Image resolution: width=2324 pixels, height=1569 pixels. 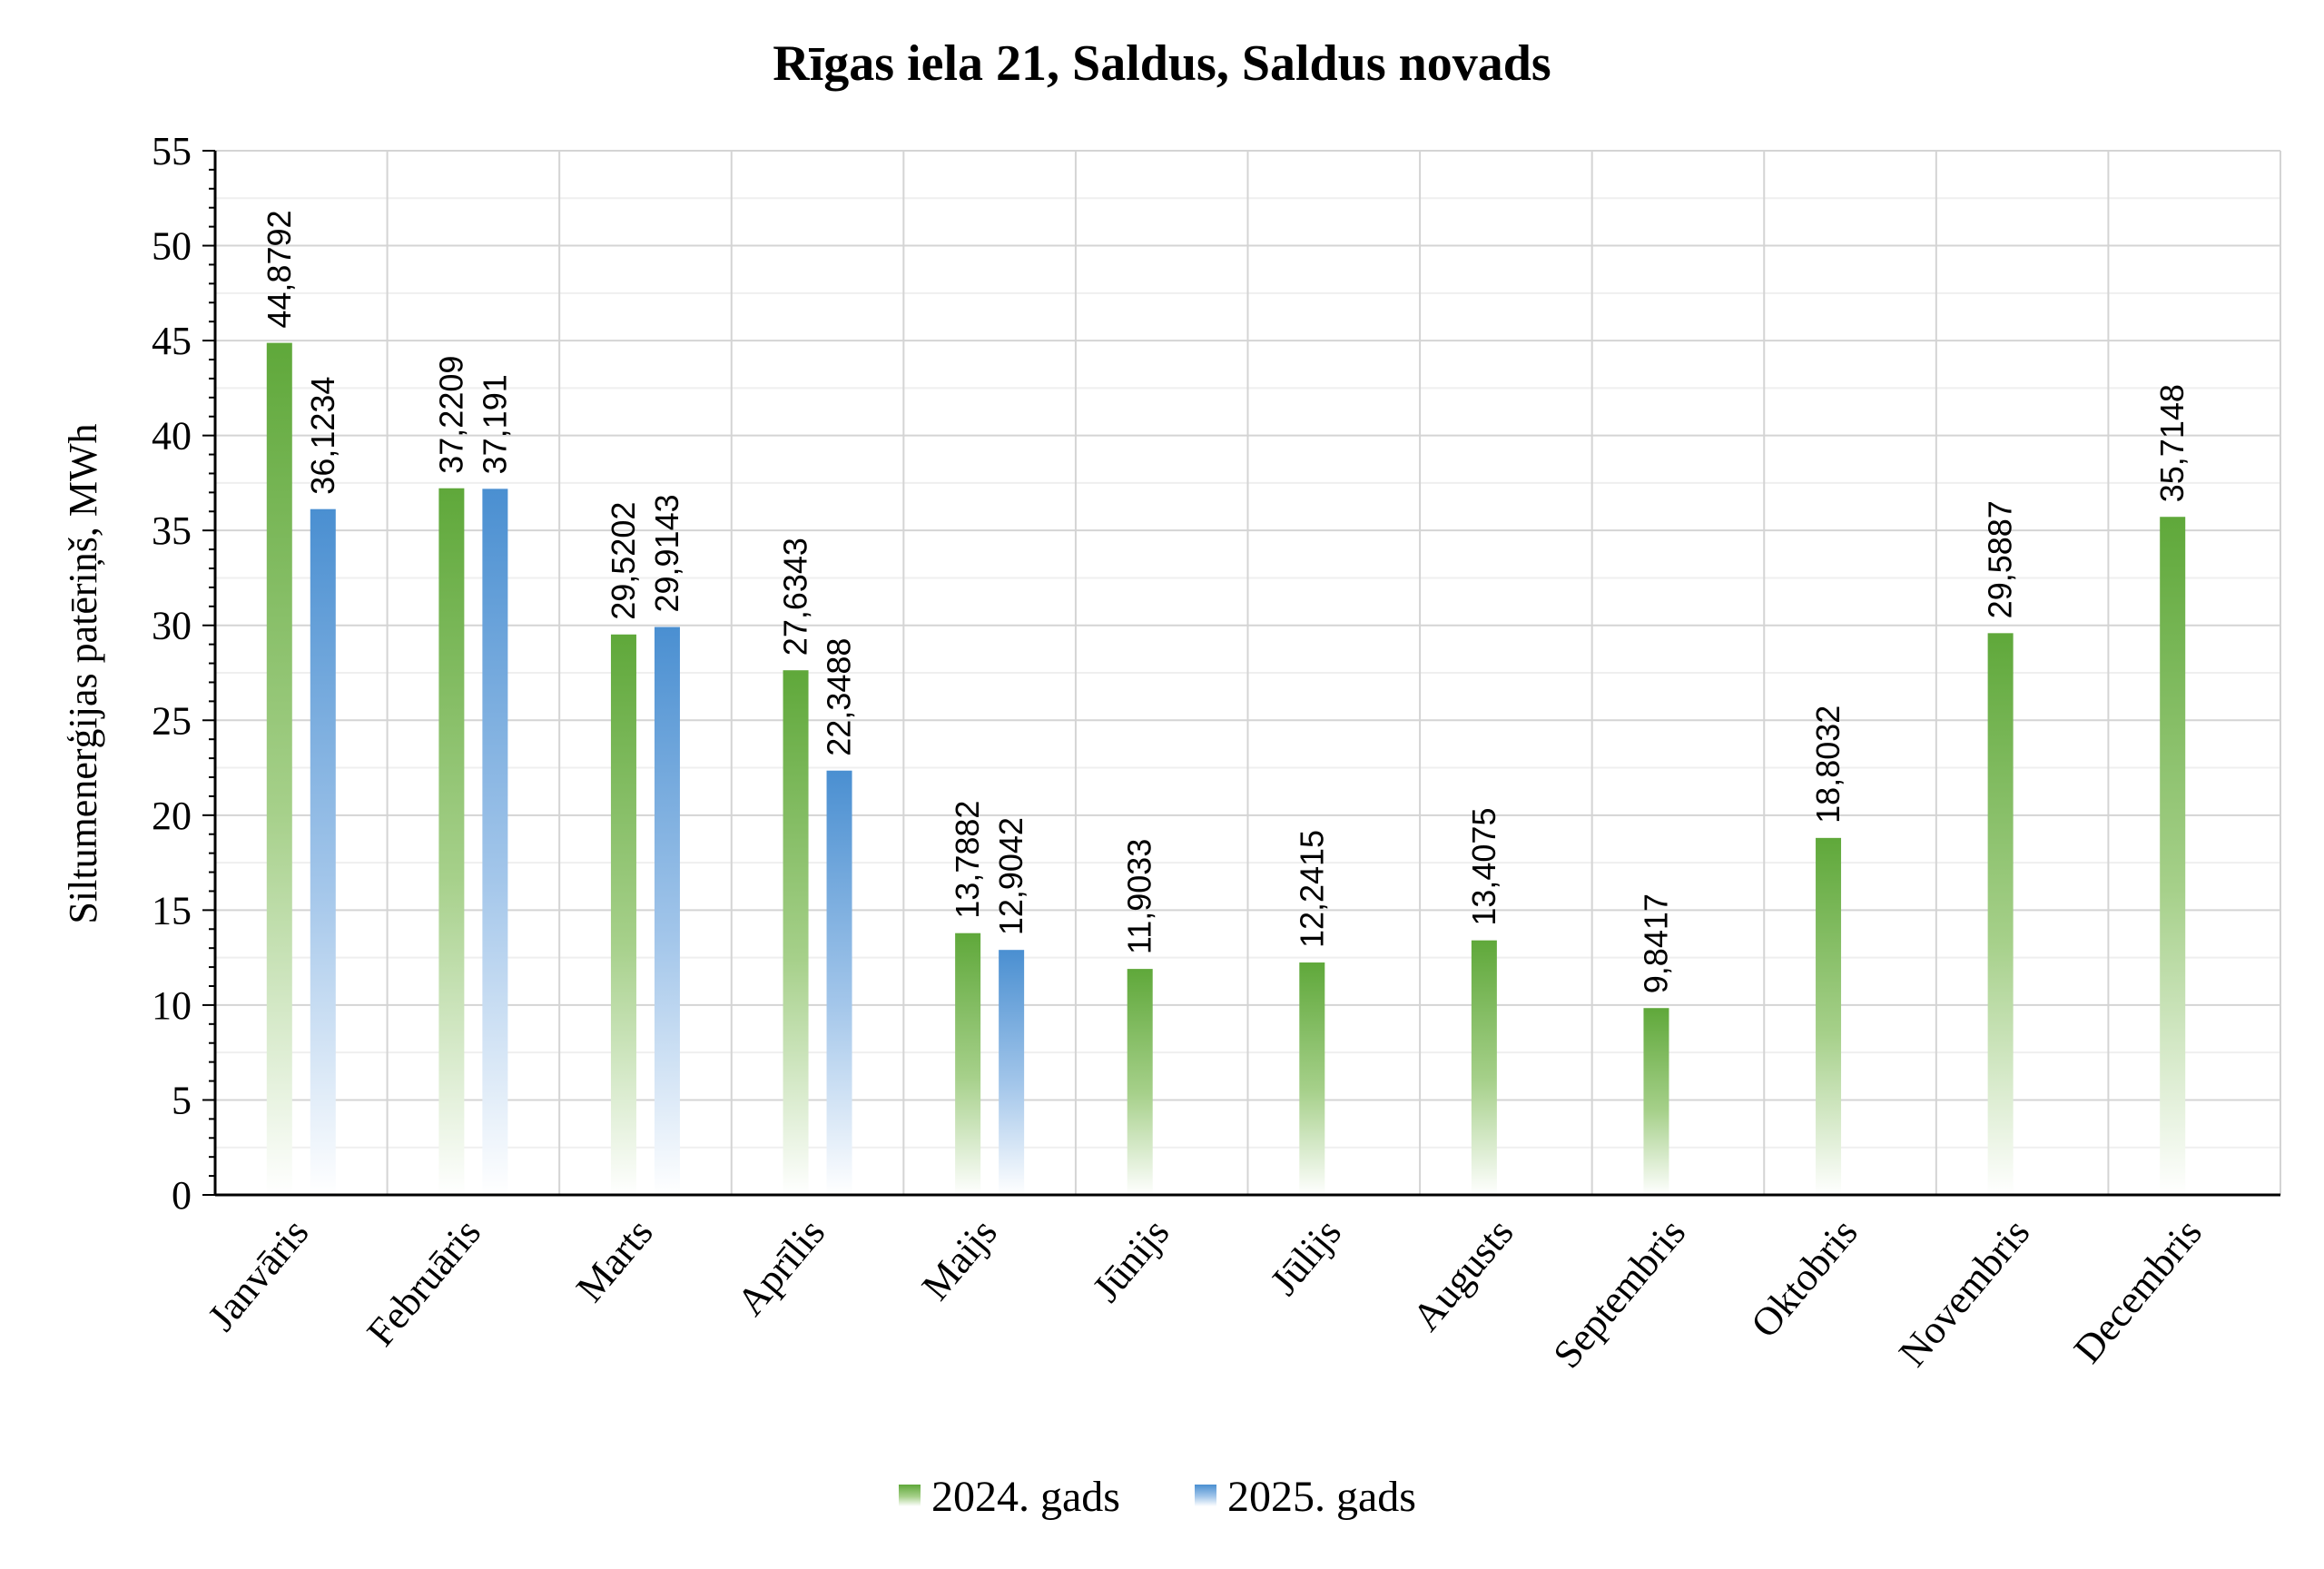 I want to click on x-tick-label: Jūlijs, so click(x=1306, y=1257).